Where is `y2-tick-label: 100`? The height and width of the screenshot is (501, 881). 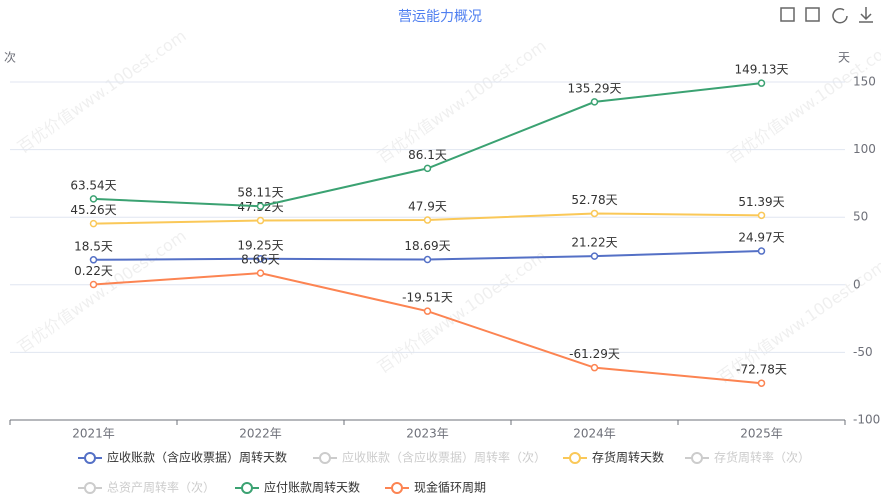 y2-tick-label: 100 is located at coordinates (864, 149).